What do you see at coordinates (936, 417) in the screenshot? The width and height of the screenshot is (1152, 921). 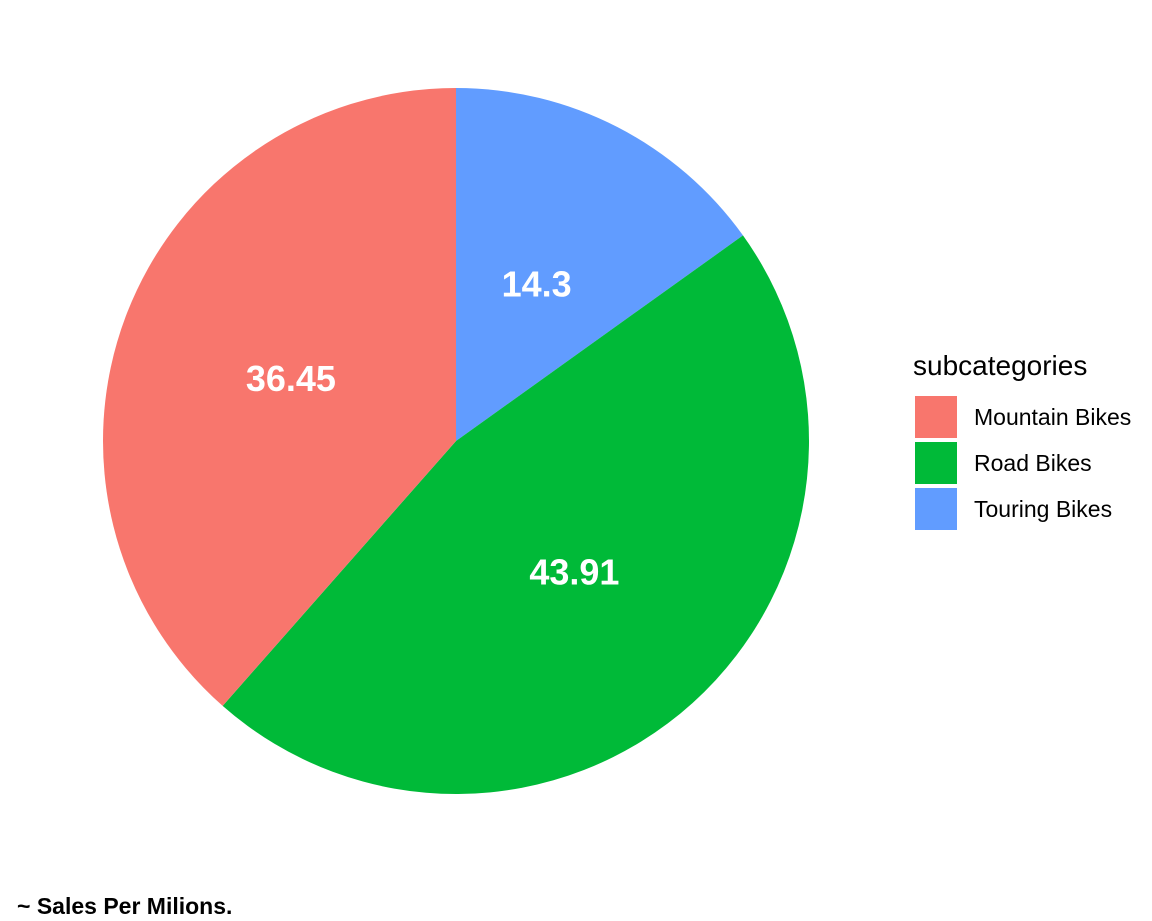 I see `legend-key-mountain-bikes` at bounding box center [936, 417].